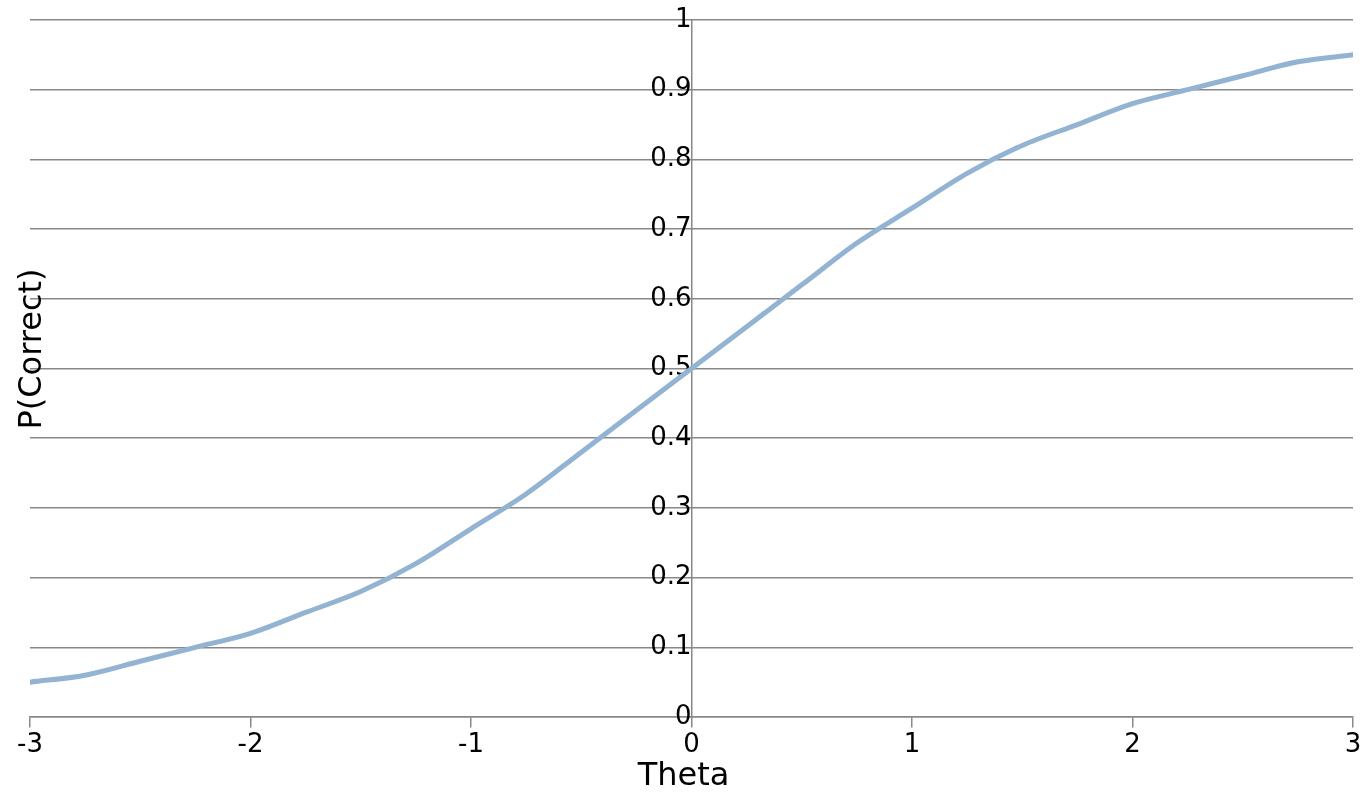 The height and width of the screenshot is (805, 1367). What do you see at coordinates (671, 157) in the screenshot?
I see `y-tick-label: 0.8` at bounding box center [671, 157].